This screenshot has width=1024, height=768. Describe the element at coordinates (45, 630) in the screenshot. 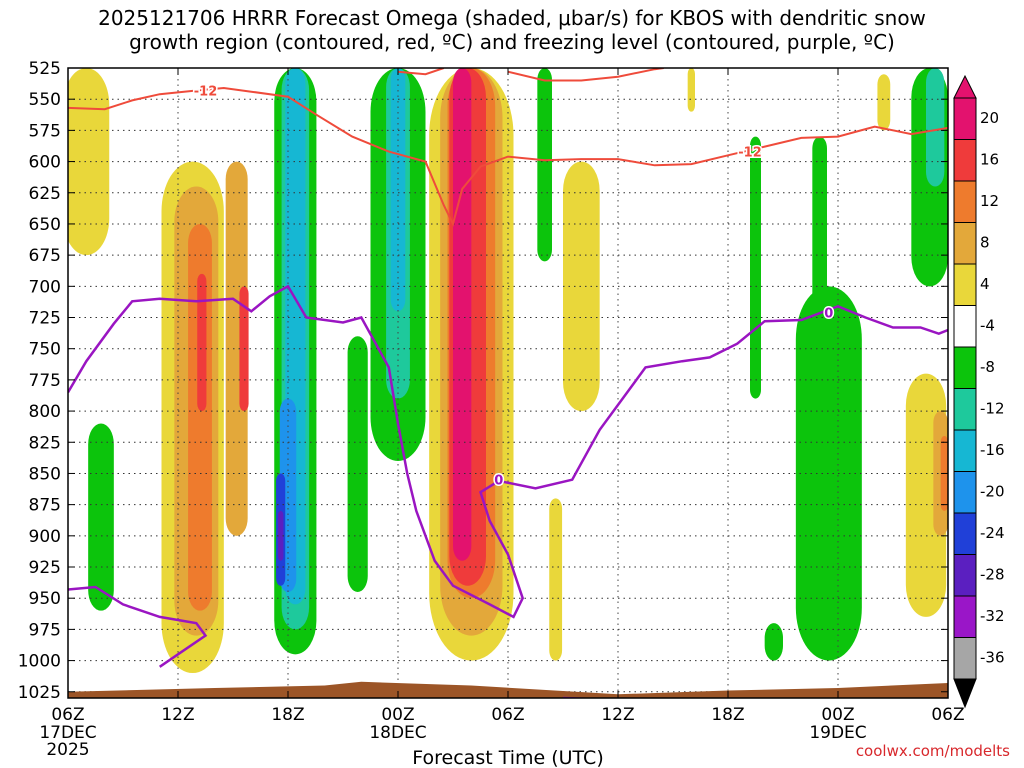

I see `y-tick-label: 975` at that location.